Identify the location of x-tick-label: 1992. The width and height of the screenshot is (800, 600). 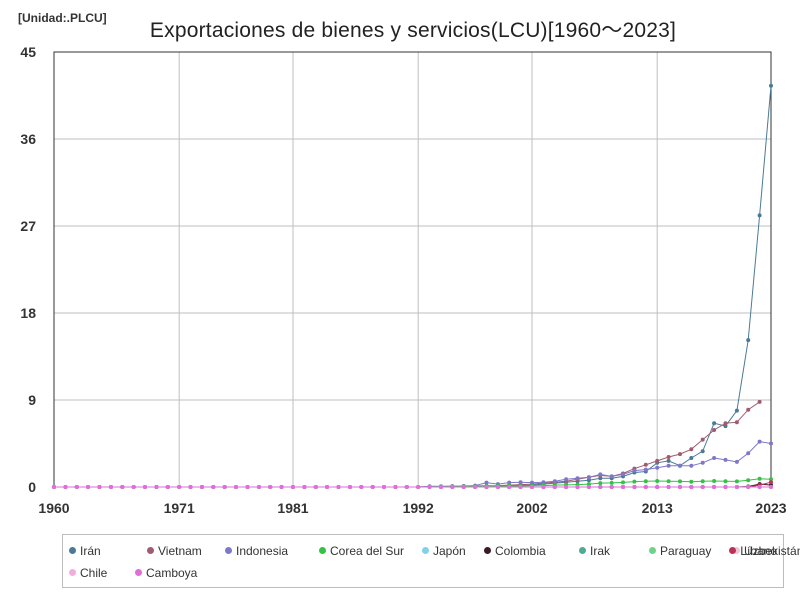
(418, 508).